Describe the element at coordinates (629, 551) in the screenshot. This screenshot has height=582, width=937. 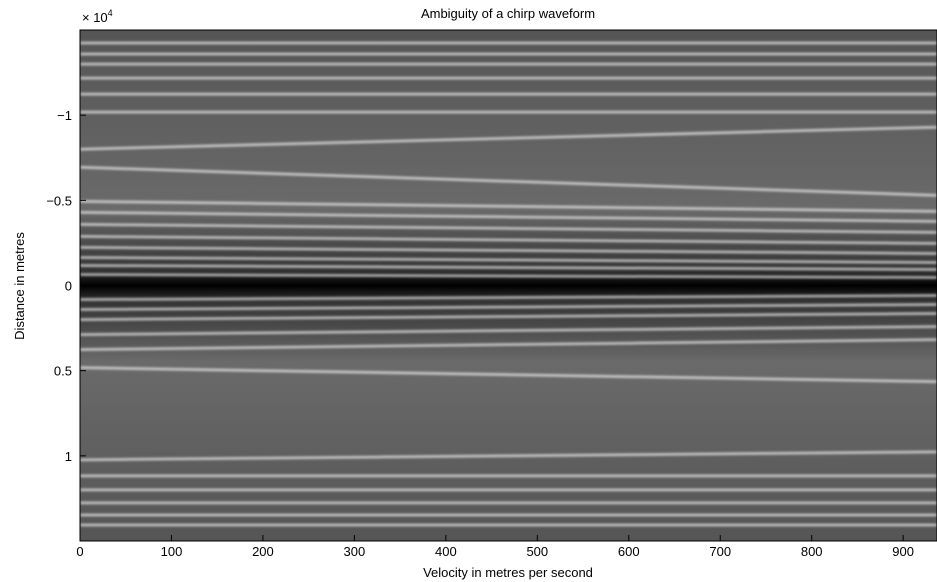
I see `x-tick-label: 600` at that location.